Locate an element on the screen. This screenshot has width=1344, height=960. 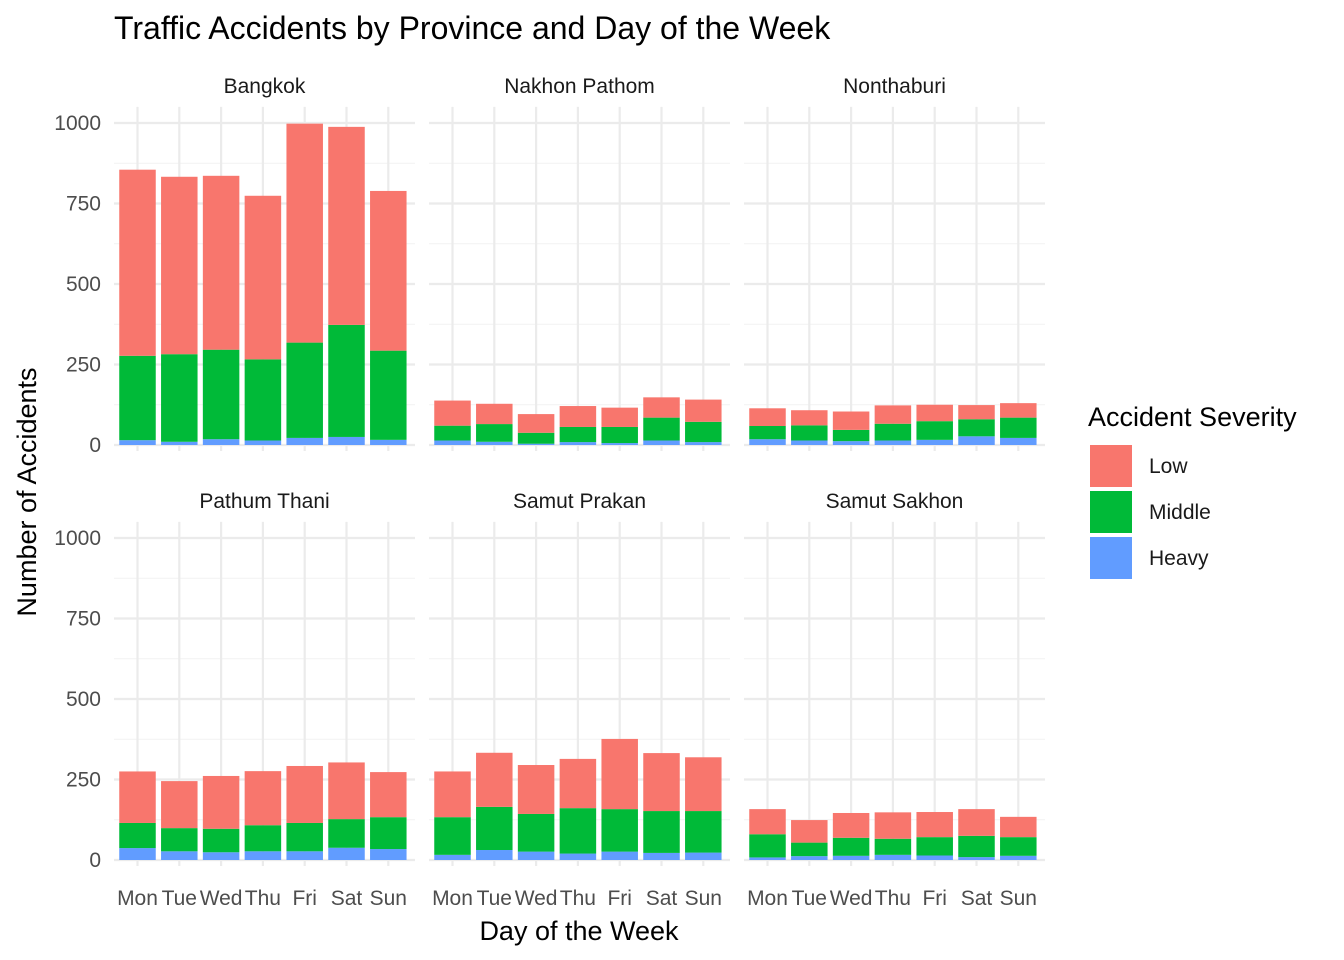
bar-samut-prakan-sat-heavy is located at coordinates (661, 856).